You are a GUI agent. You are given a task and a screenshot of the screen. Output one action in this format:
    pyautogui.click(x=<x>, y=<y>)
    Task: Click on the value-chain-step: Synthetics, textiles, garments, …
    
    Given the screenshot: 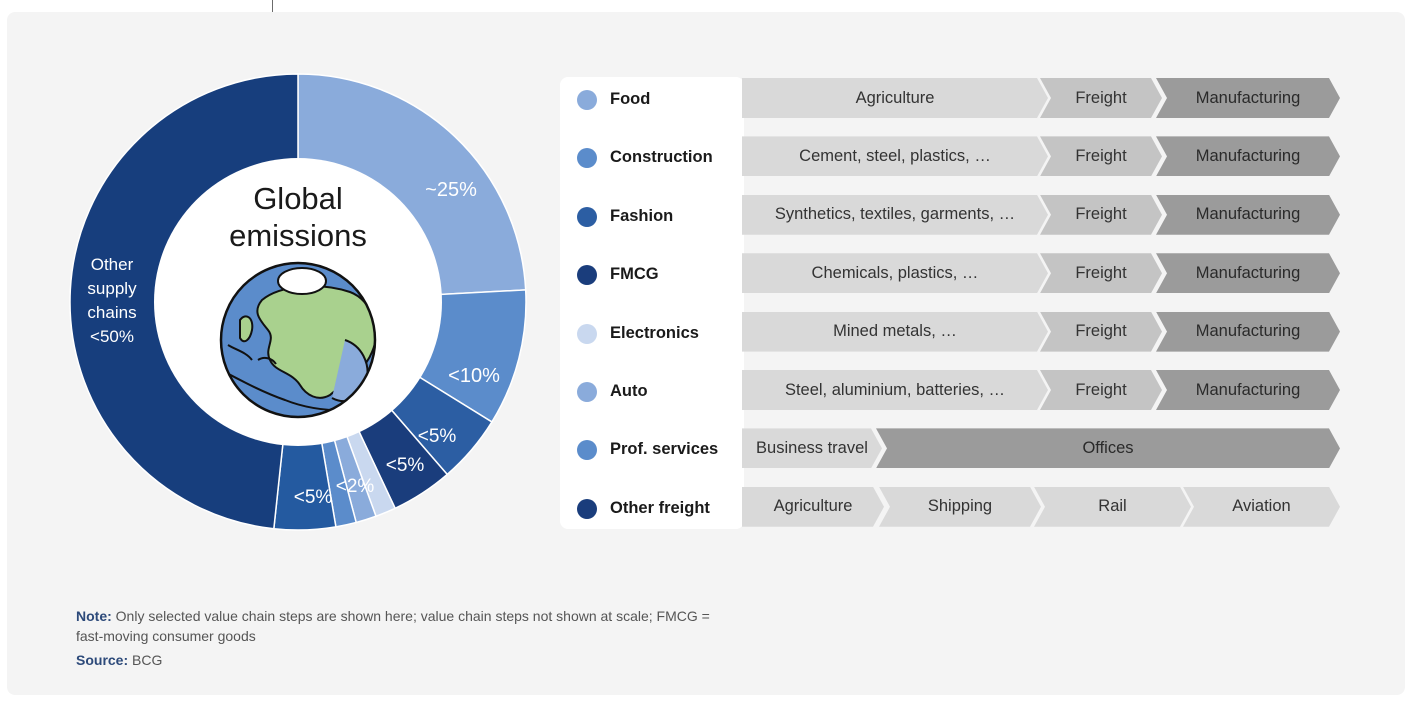 What is the action you would take?
    pyautogui.click(x=895, y=215)
    